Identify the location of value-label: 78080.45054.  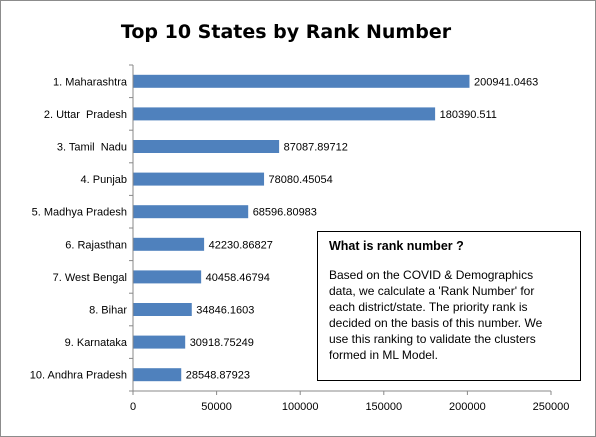
(301, 180).